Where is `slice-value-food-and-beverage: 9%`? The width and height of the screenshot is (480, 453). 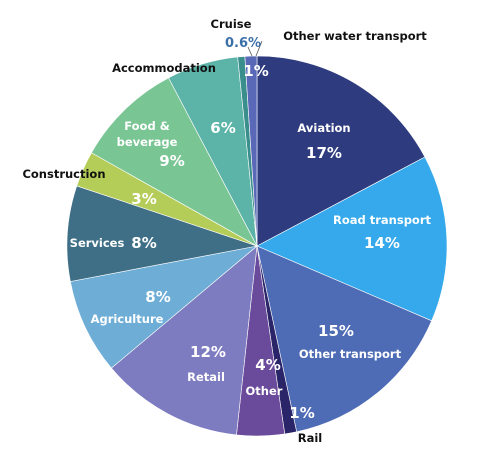 slice-value-food-and-beverage: 9% is located at coordinates (171, 161).